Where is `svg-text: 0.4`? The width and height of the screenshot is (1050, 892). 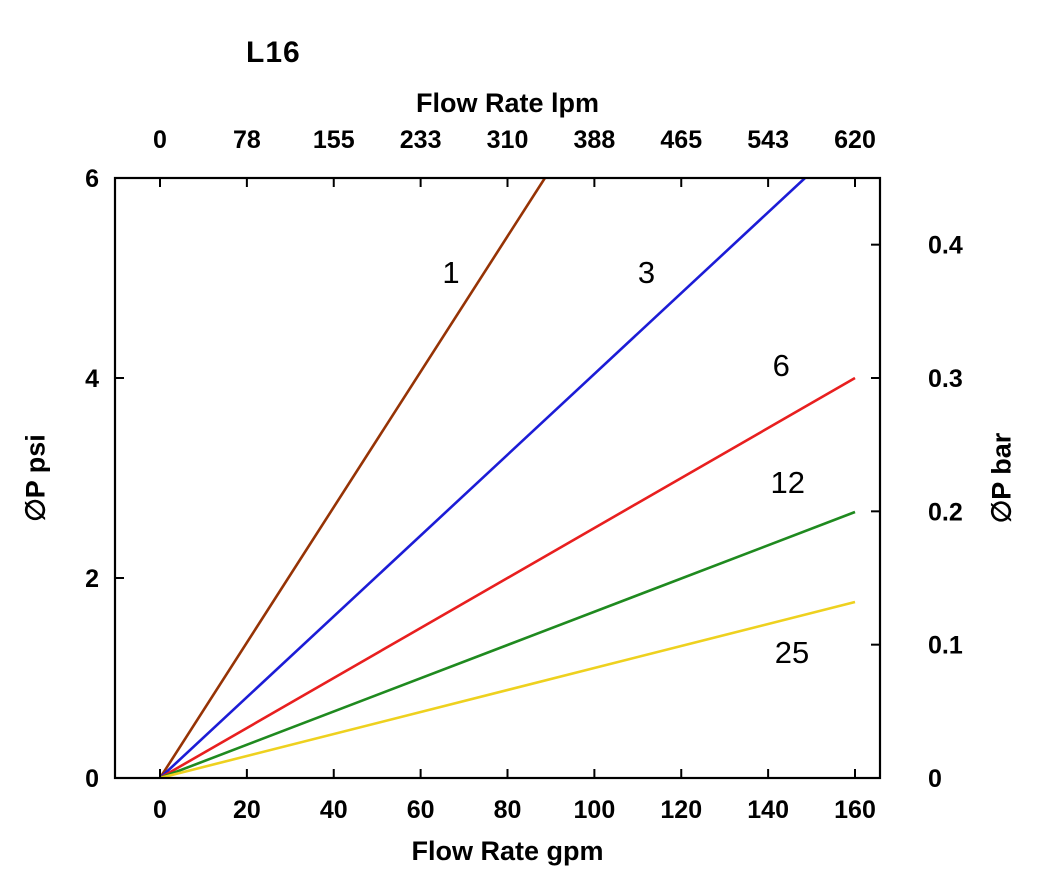
svg-text: 0.4 is located at coordinates (945, 246).